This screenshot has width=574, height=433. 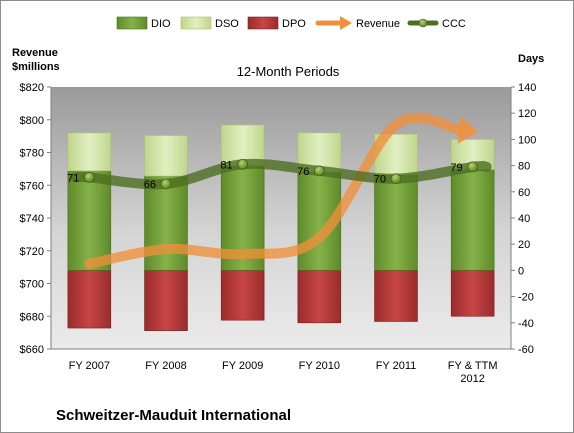 What do you see at coordinates (526, 350) in the screenshot?
I see `right-tick-label: -60` at bounding box center [526, 350].